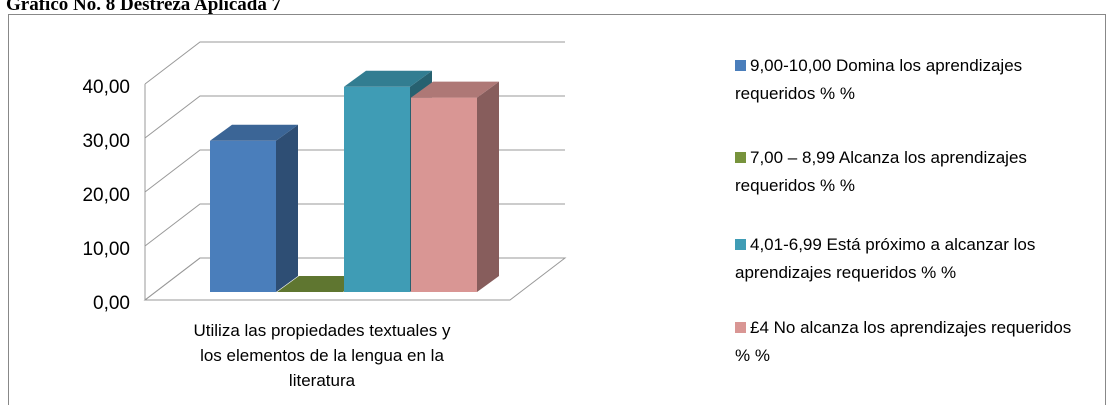 This screenshot has width=1112, height=405. What do you see at coordinates (106, 141) in the screenshot?
I see `y-tick-label: 30,00` at bounding box center [106, 141].